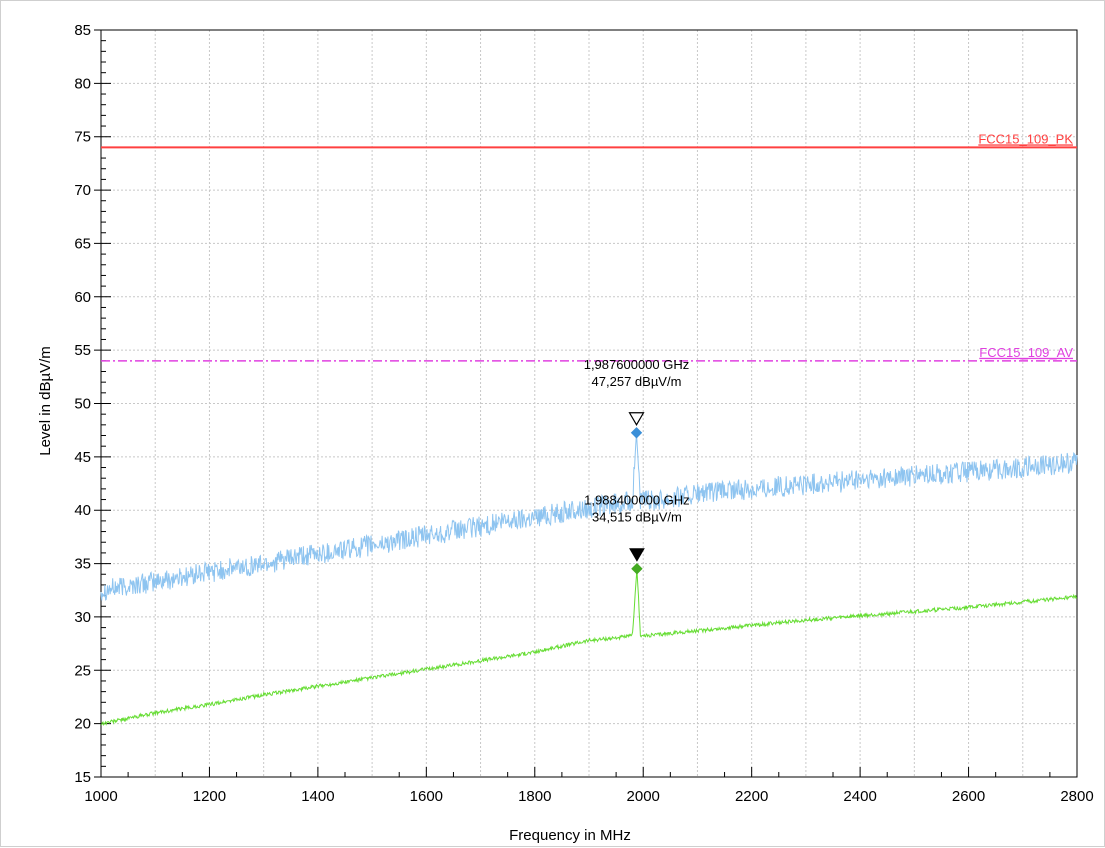  I want to click on x-tick-label: 1200, so click(209, 796).